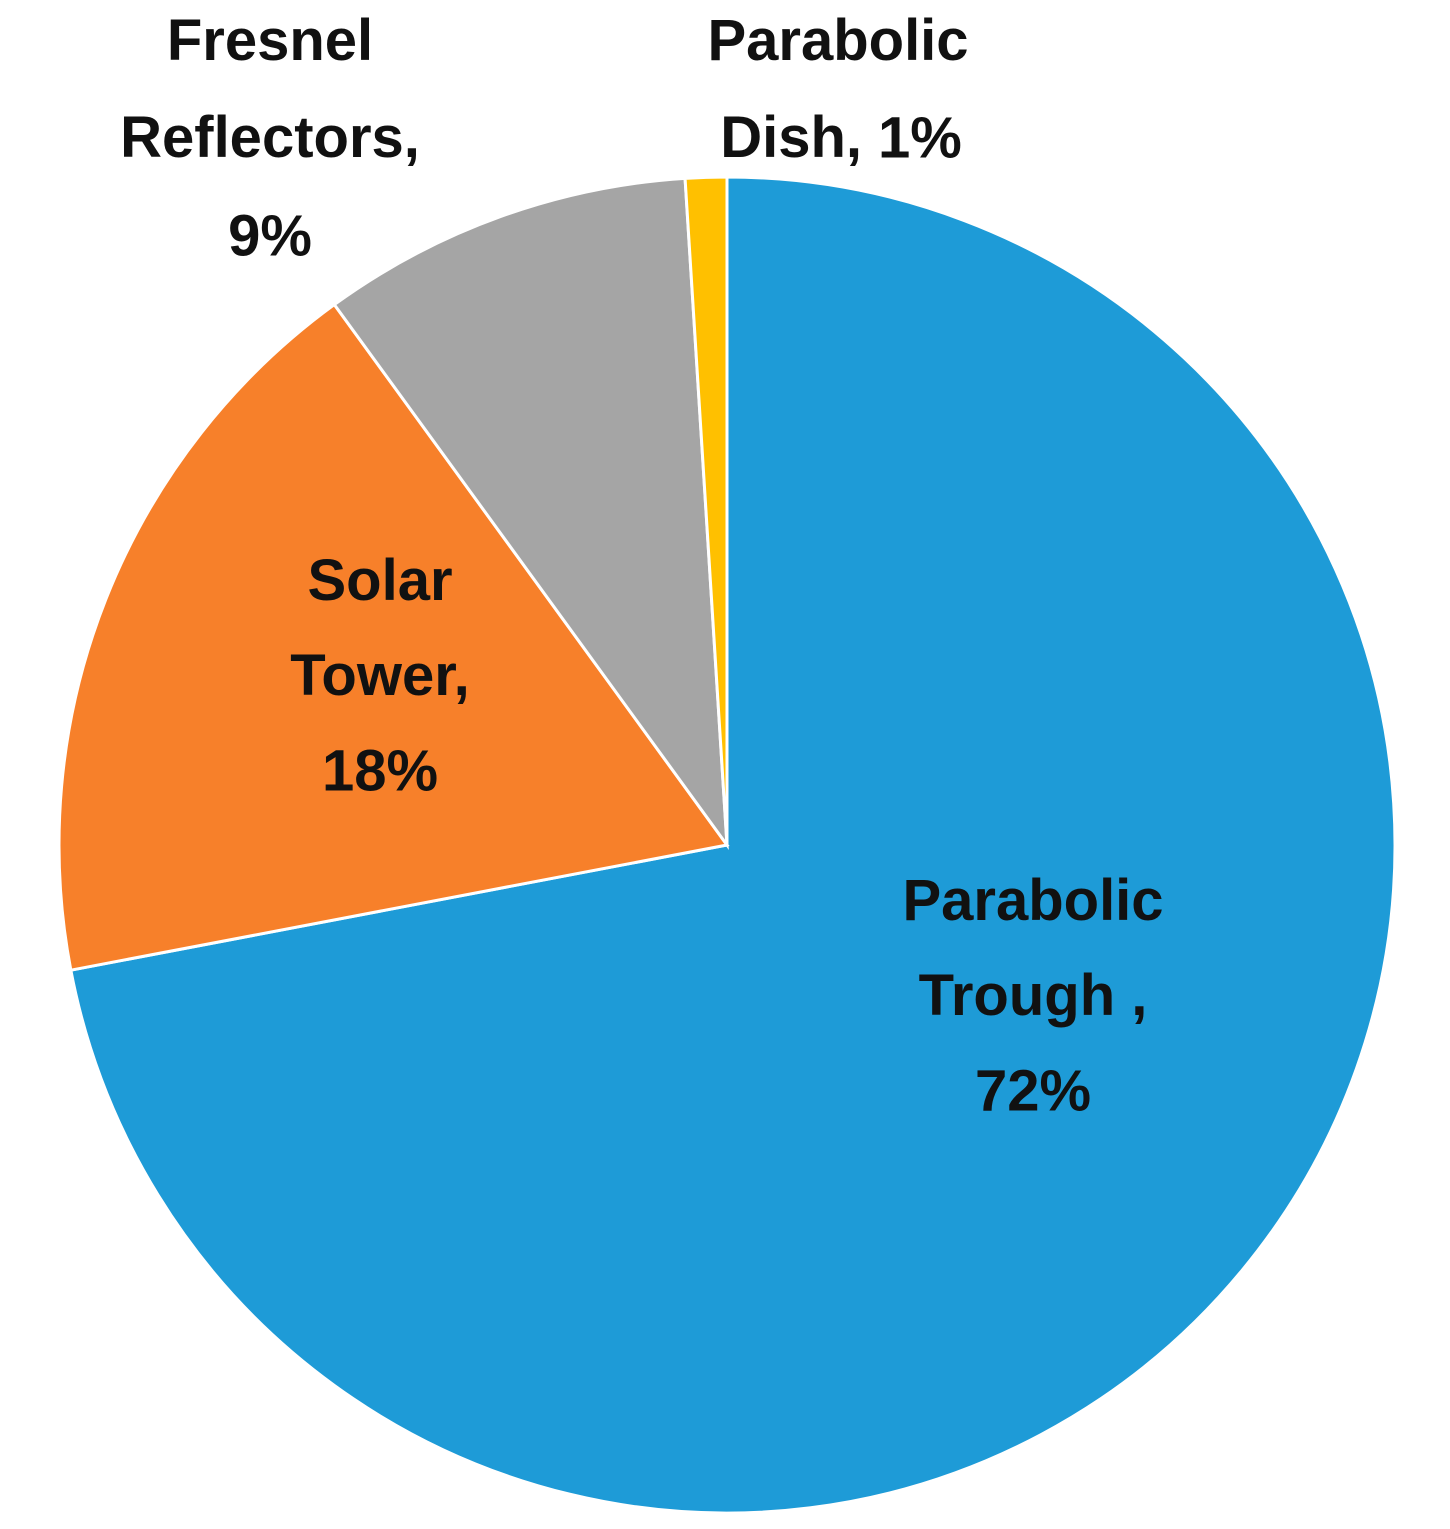 The width and height of the screenshot is (1450, 1529). I want to click on label-line: Fresnel, so click(270, 40).